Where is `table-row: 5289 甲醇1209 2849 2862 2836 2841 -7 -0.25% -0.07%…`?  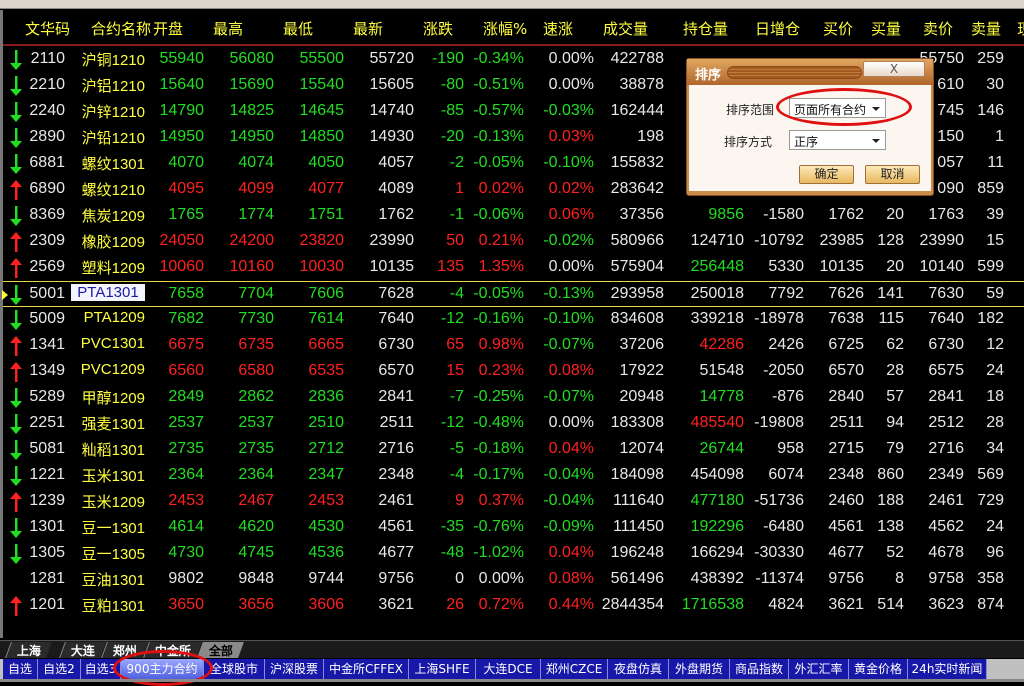 table-row: 5289 甲醇1209 2849 2862 2836 2841 -7 -0.25% -0.07%… is located at coordinates (513, 398).